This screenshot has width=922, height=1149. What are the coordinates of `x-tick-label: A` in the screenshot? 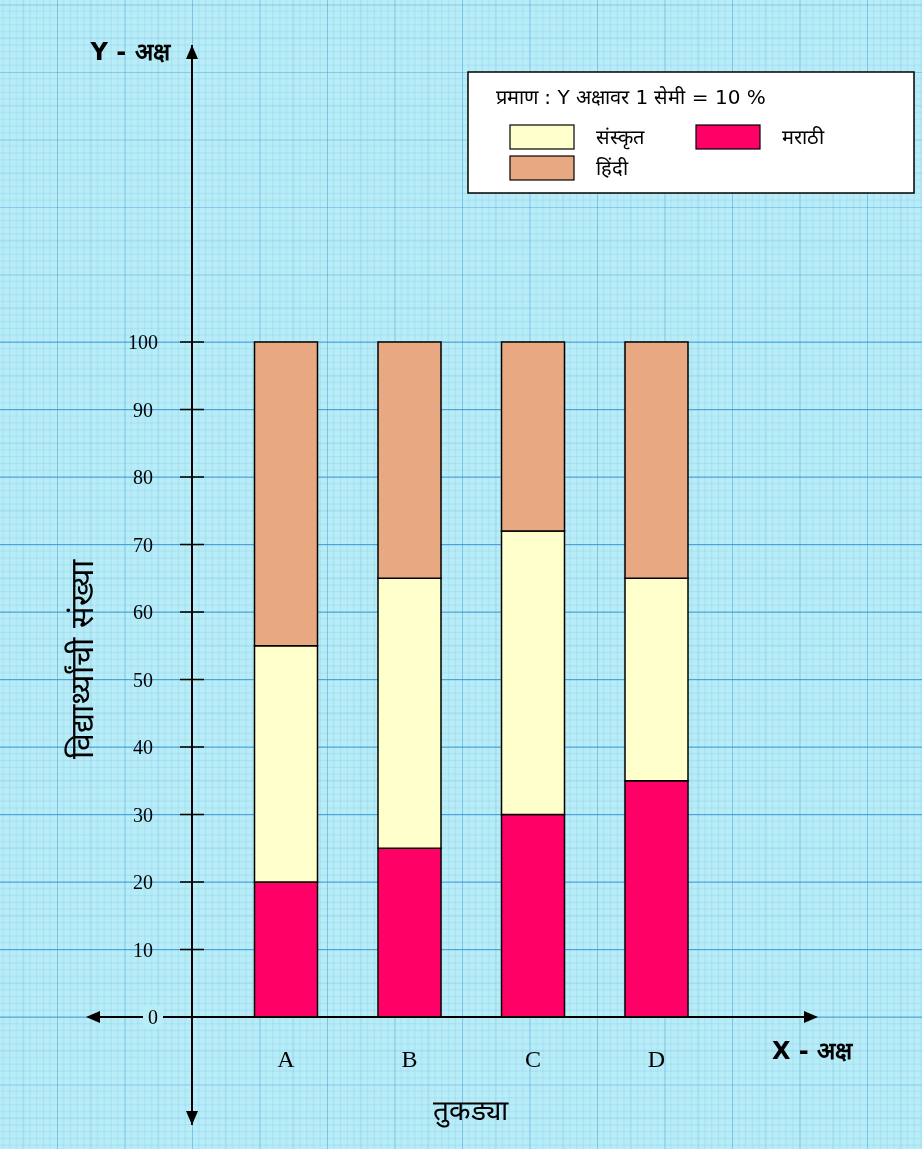 It's located at (286, 1059).